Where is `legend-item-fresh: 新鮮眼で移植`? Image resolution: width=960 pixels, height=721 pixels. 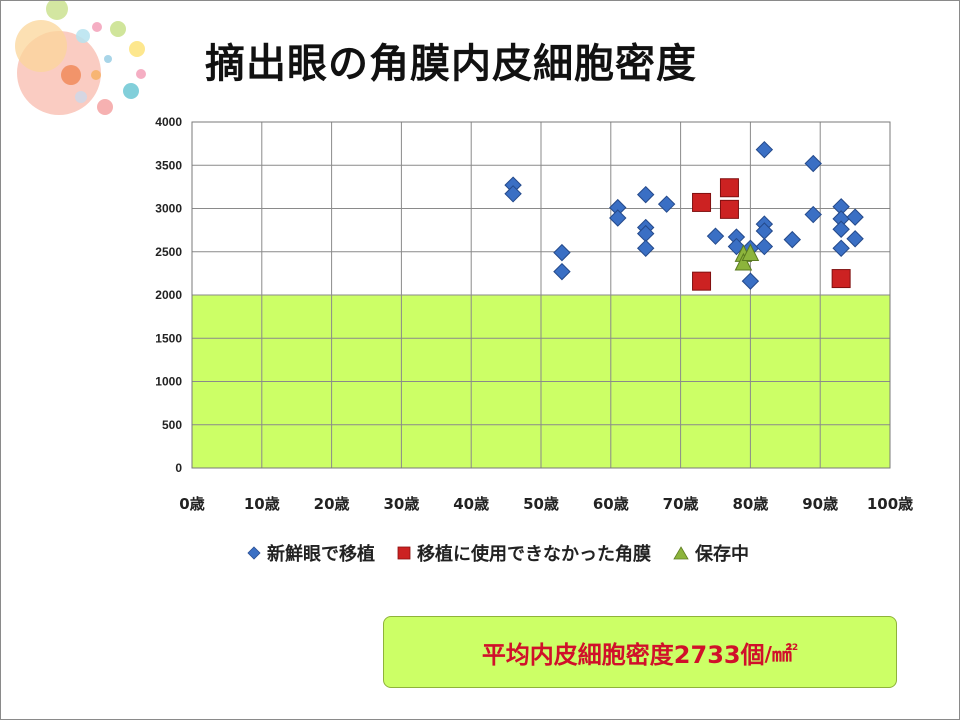
legend-item-fresh: 新鮮眼で移植 is located at coordinates (311, 553).